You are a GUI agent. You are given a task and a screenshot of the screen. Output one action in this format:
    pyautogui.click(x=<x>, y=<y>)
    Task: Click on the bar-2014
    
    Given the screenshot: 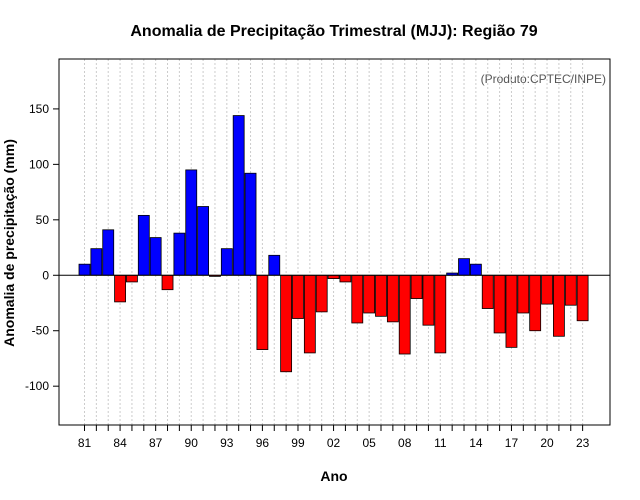 What is the action you would take?
    pyautogui.click(x=475, y=269)
    